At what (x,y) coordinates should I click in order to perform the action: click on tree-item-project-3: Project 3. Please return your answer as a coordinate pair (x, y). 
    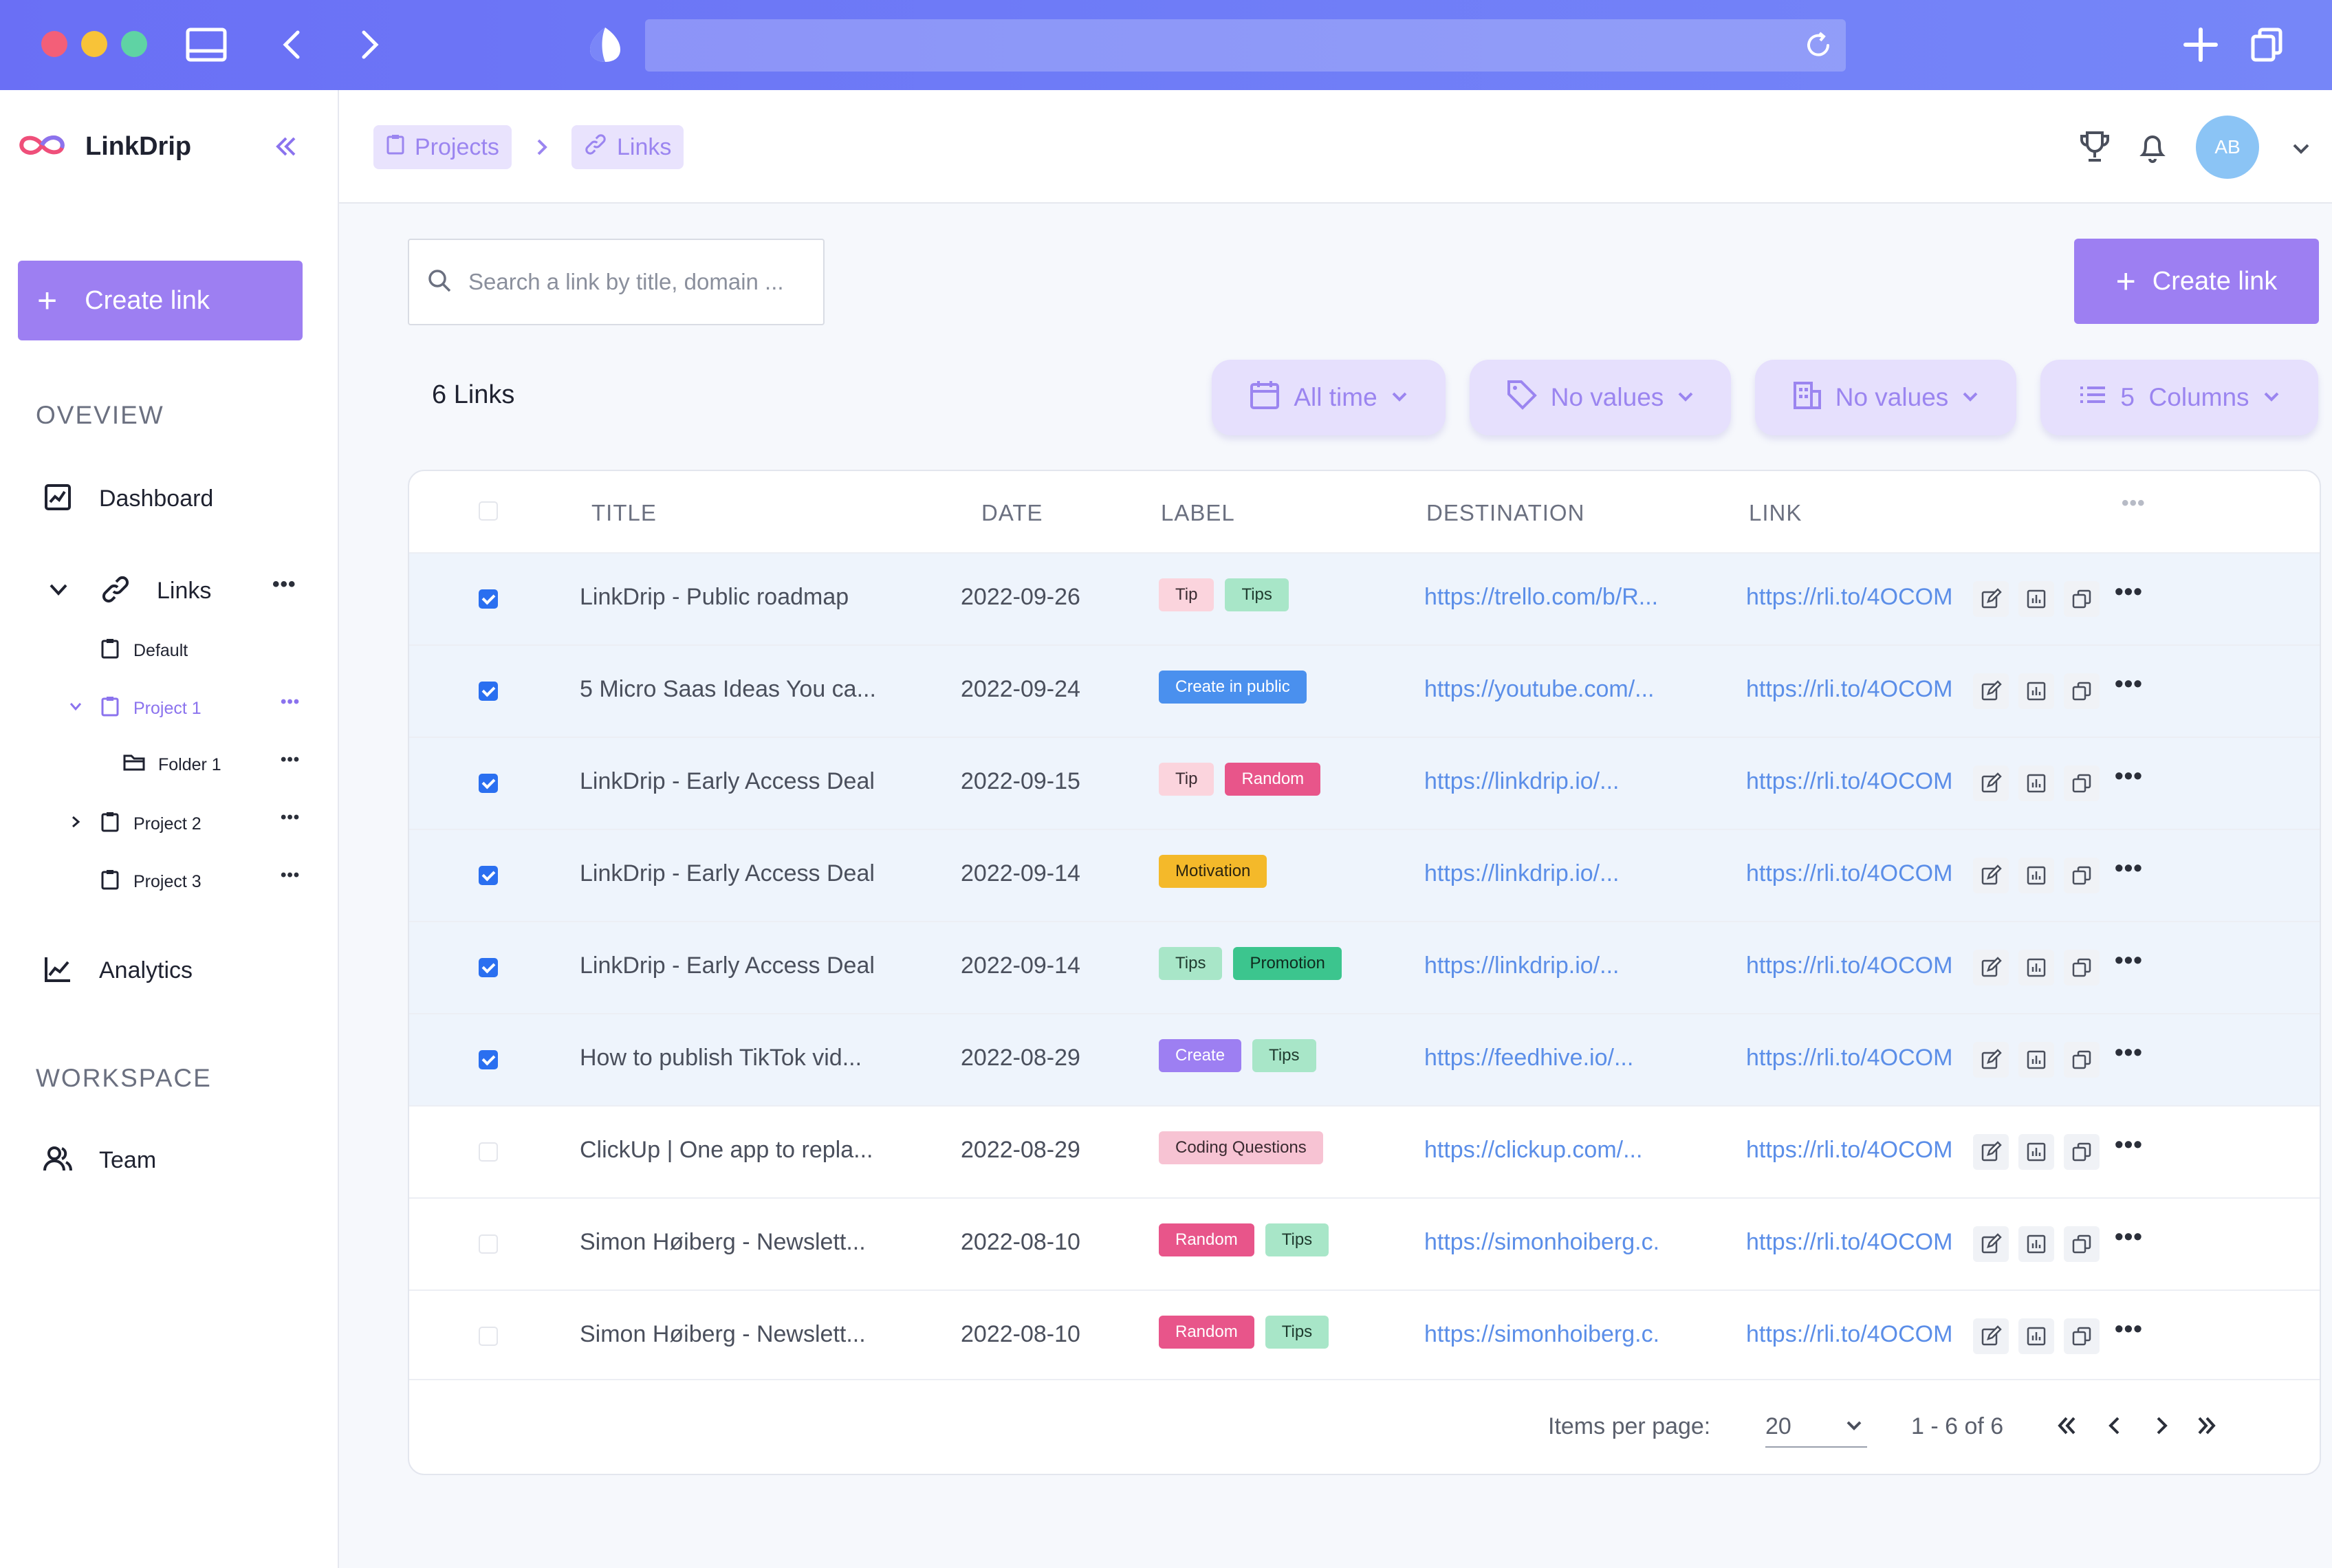
    Looking at the image, I should click on (150, 882).